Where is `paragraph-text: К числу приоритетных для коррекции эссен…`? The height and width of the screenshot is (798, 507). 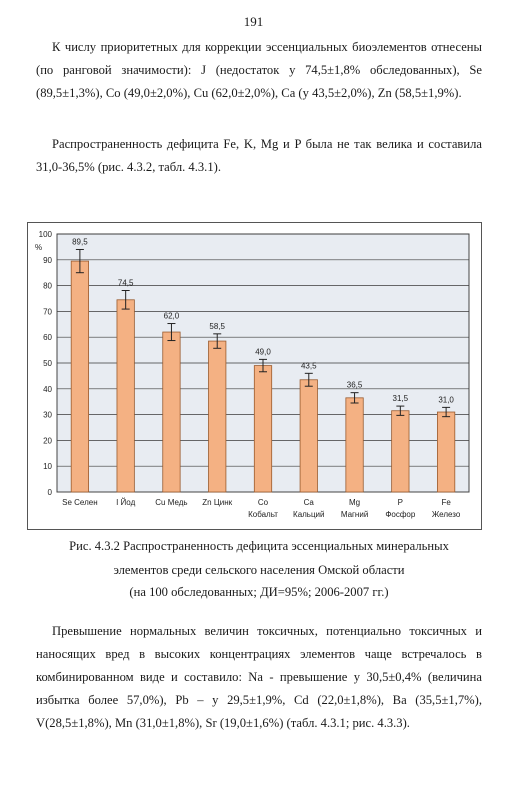
paragraph-text: К числу приоритетных для коррекции эссен… is located at coordinates (259, 70).